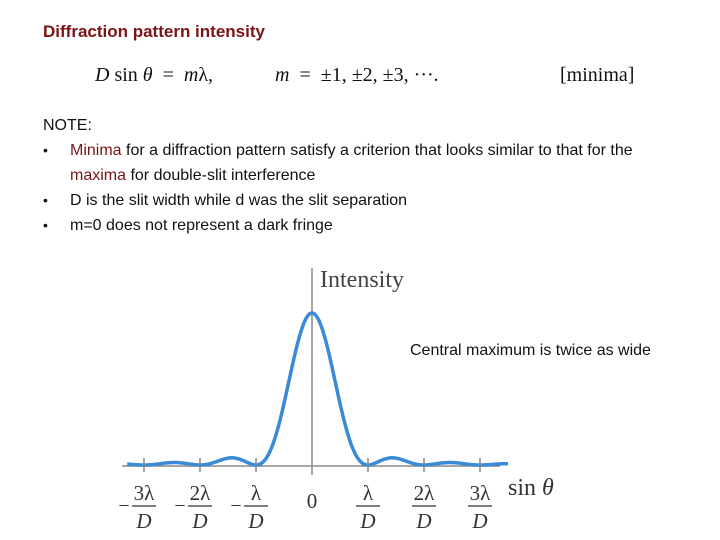 This screenshot has width=720, height=540. What do you see at coordinates (368, 225) in the screenshot?
I see `note-item-m-zero: • m=0 does not represent a dark fringe` at bounding box center [368, 225].